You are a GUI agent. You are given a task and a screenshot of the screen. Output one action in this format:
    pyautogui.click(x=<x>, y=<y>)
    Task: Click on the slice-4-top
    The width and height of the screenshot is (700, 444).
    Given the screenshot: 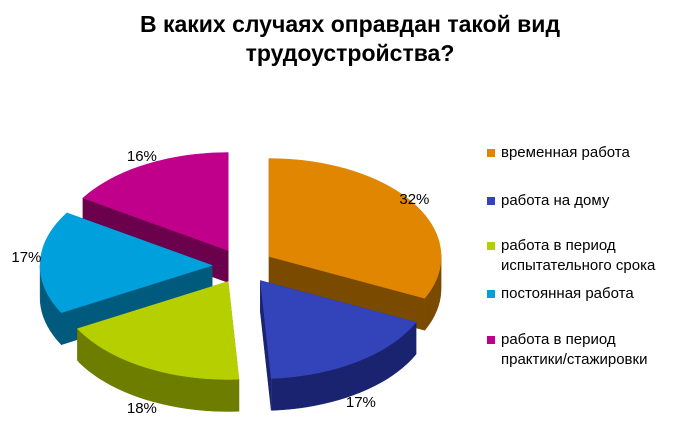 What is the action you would take?
    pyautogui.click(x=126, y=262)
    